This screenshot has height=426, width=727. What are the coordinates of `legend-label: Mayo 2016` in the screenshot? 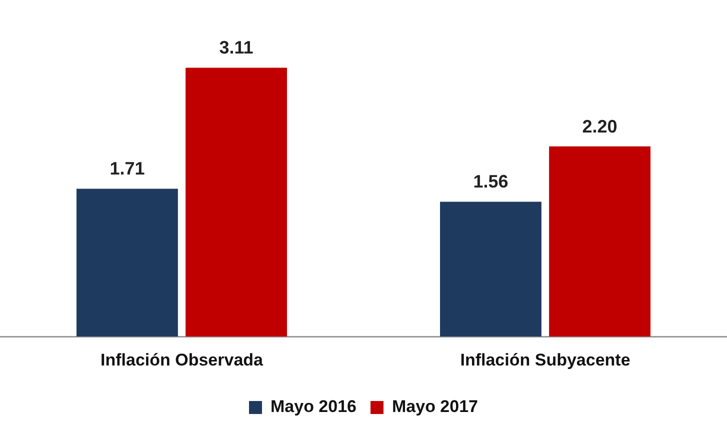 It's located at (313, 406).